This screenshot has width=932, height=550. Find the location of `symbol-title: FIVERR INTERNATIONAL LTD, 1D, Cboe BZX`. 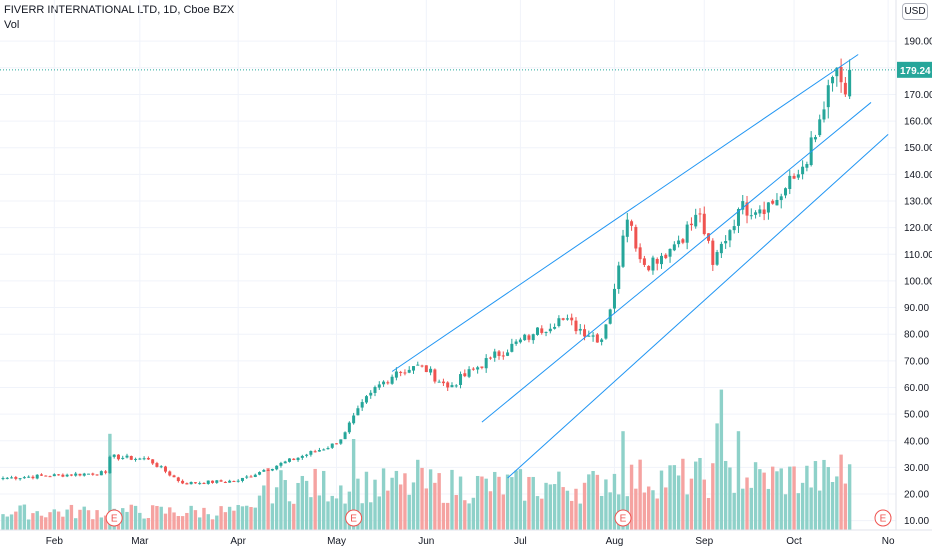

symbol-title: FIVERR INTERNATIONAL LTD, 1D, Cboe BZX is located at coordinates (119, 10).